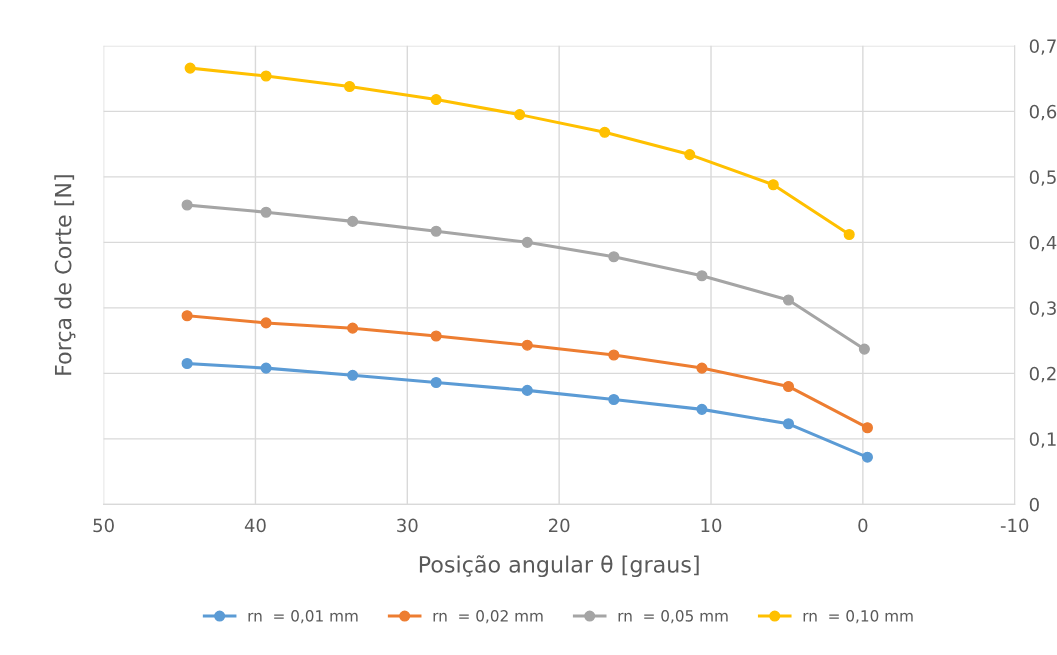 Image resolution: width=1057 pixels, height=655 pixels. What do you see at coordinates (559, 566) in the screenshot?
I see `x-axis-title: Posição angular θ [graus]` at bounding box center [559, 566].